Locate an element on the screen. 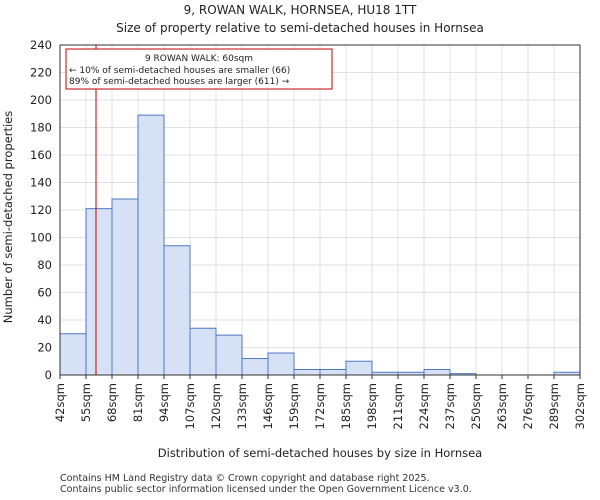  annotation-frame is located at coordinates (199, 69).